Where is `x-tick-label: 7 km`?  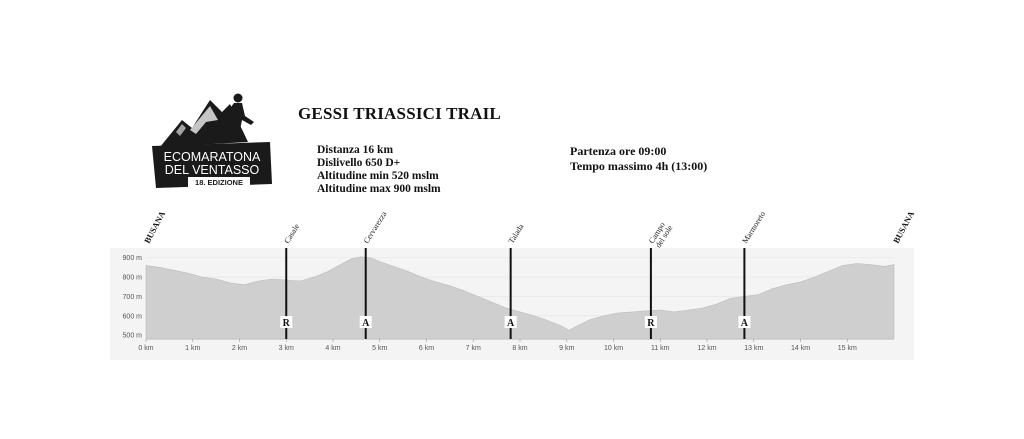
x-tick-label: 7 km is located at coordinates (473, 348).